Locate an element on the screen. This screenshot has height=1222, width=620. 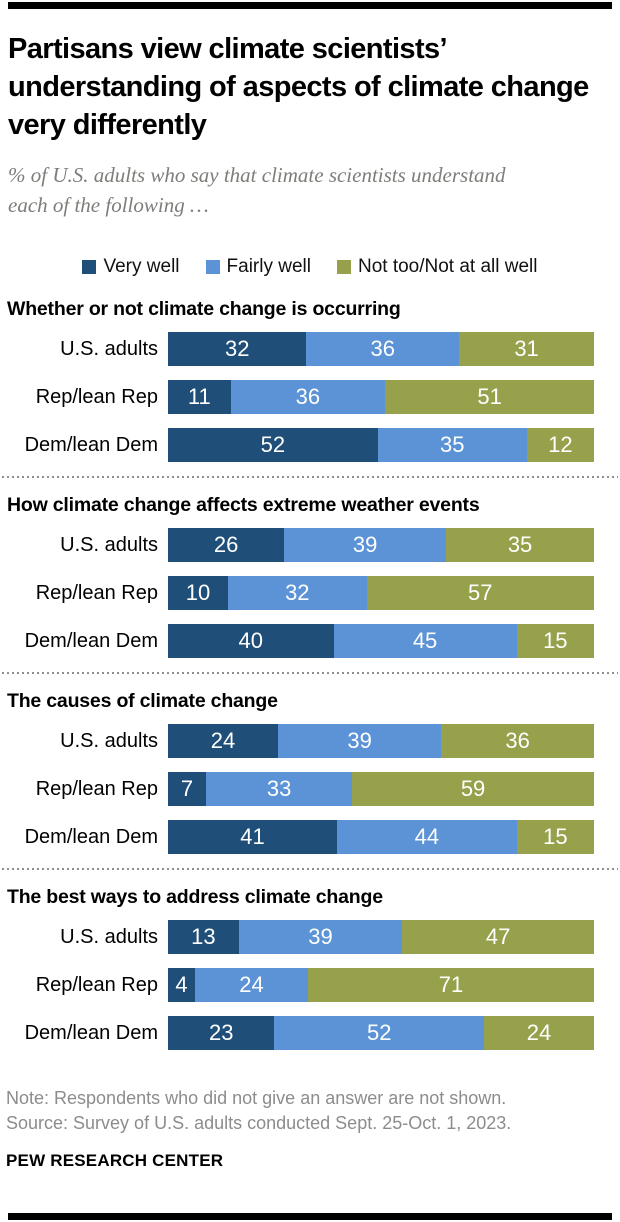
bar-row: Rep/lean Rep 4 24 71 is located at coordinates (310, 985).